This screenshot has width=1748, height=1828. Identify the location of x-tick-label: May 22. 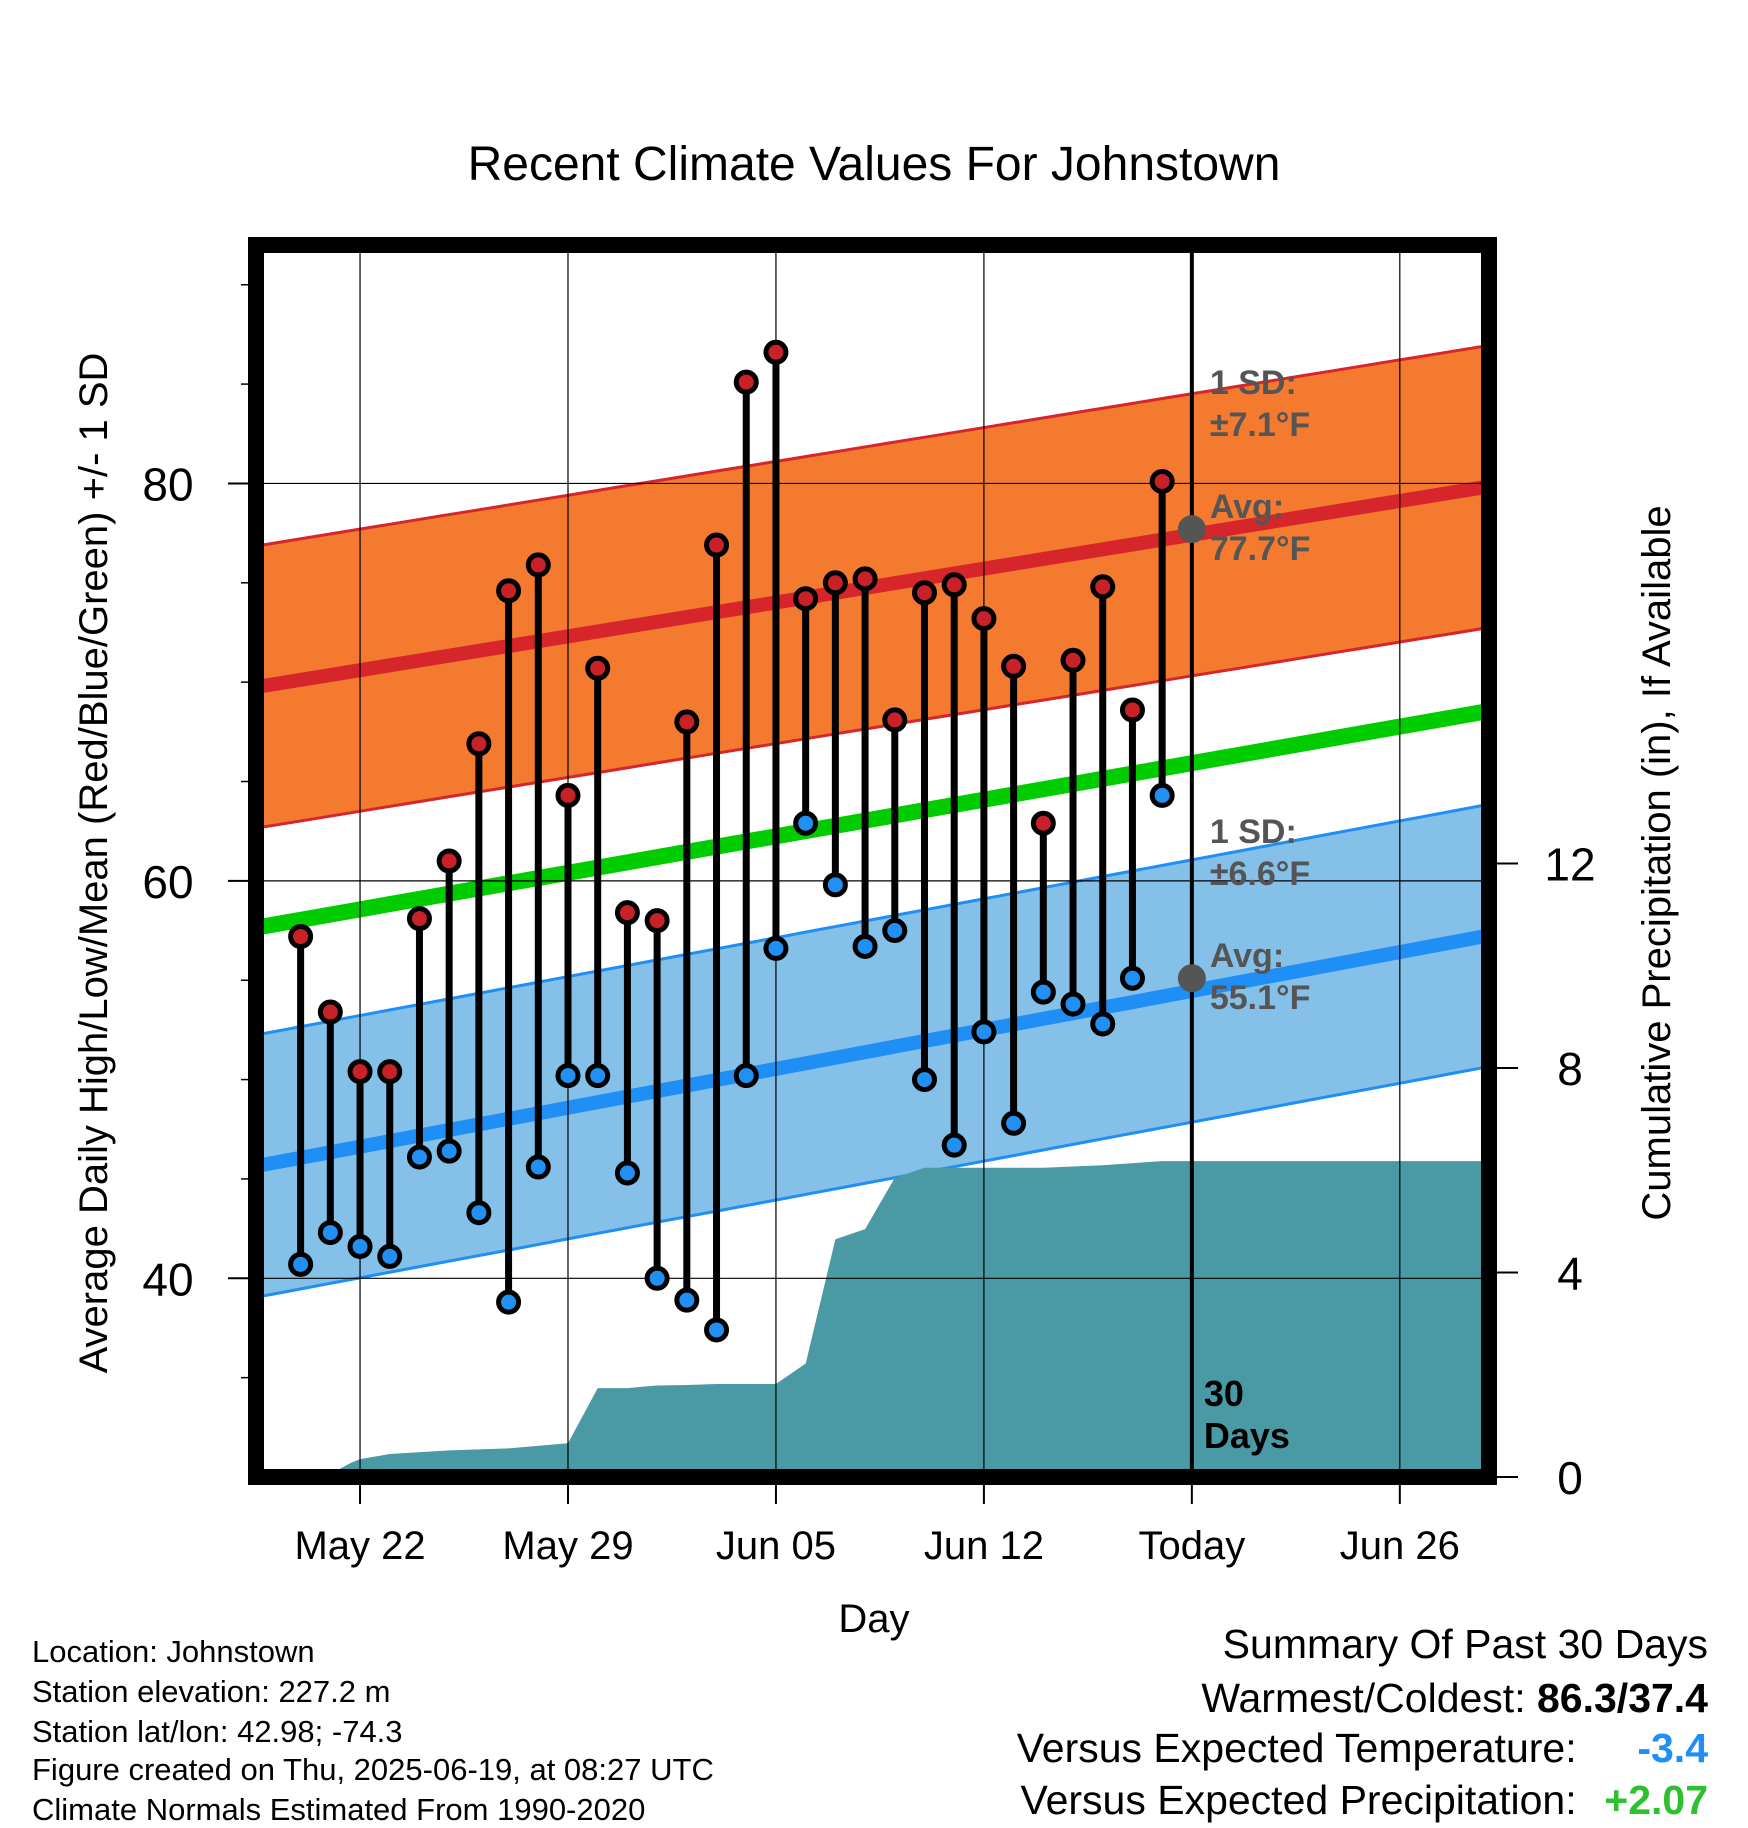
(359, 1546).